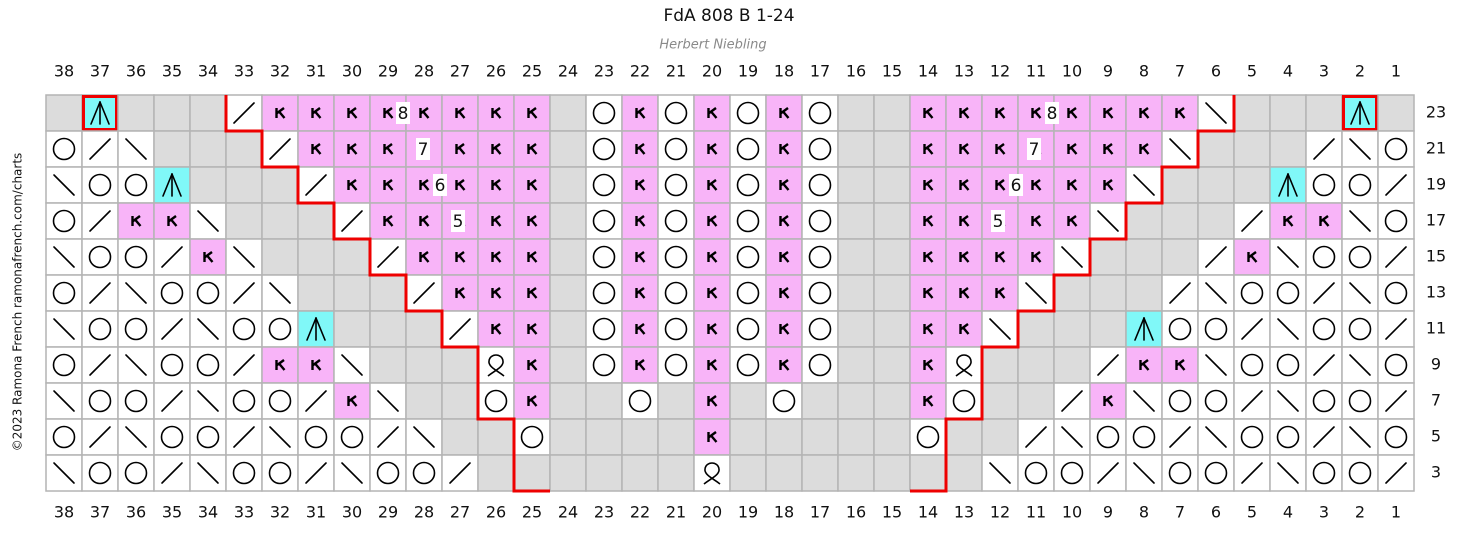  What do you see at coordinates (964, 512) in the screenshot?
I see `column-number: 13` at bounding box center [964, 512].